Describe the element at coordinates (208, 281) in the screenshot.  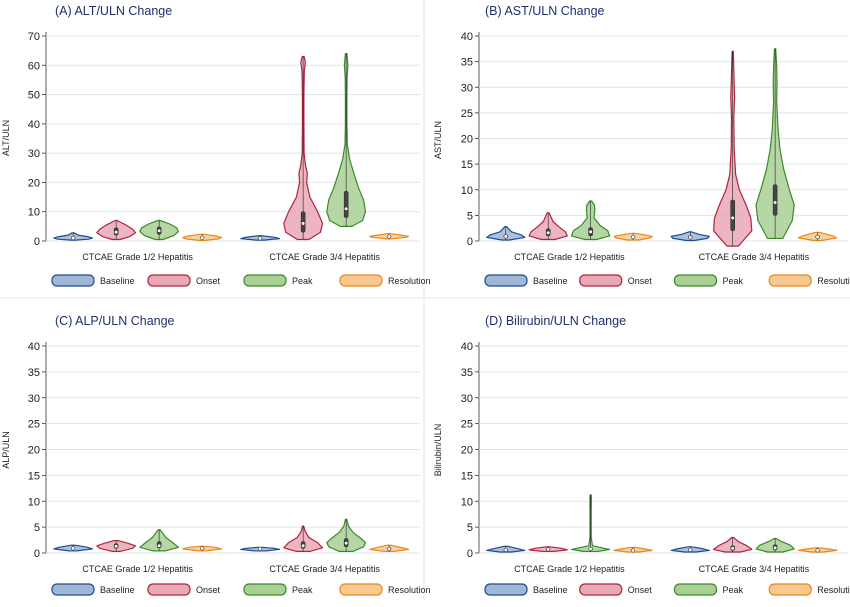
I see `legend-label: Onset` at that location.